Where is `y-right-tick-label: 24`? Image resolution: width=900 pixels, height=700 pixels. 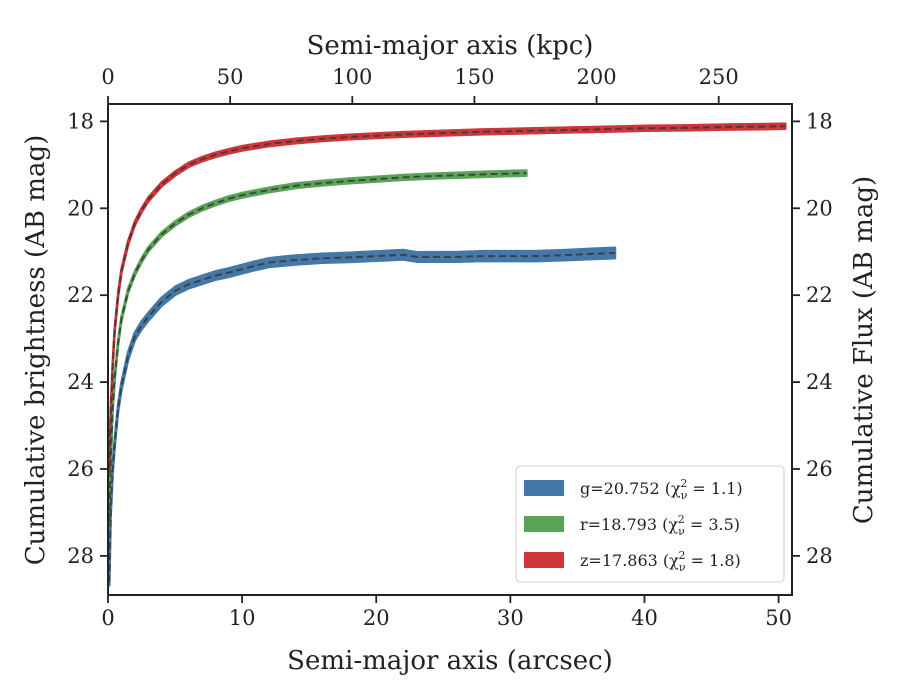 y-right-tick-label: 24 is located at coordinates (819, 382).